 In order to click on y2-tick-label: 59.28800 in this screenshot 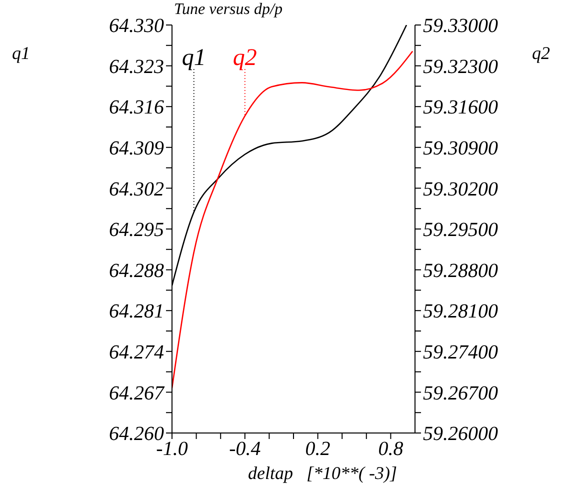, I will do `click(460, 271)`.